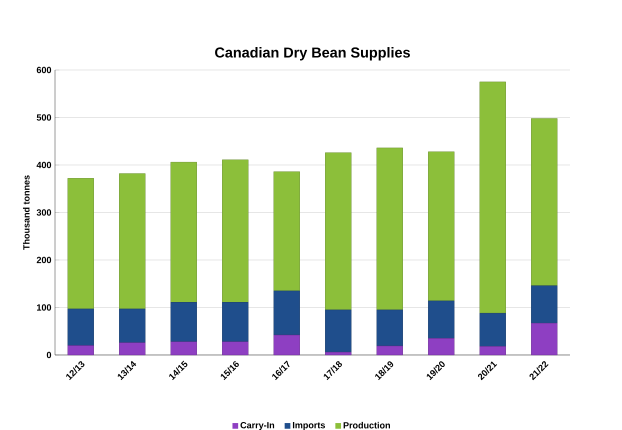 Image resolution: width=622 pixels, height=430 pixels. What do you see at coordinates (26, 212) in the screenshot?
I see `y-axis-title: Thousand tonnes` at bounding box center [26, 212].